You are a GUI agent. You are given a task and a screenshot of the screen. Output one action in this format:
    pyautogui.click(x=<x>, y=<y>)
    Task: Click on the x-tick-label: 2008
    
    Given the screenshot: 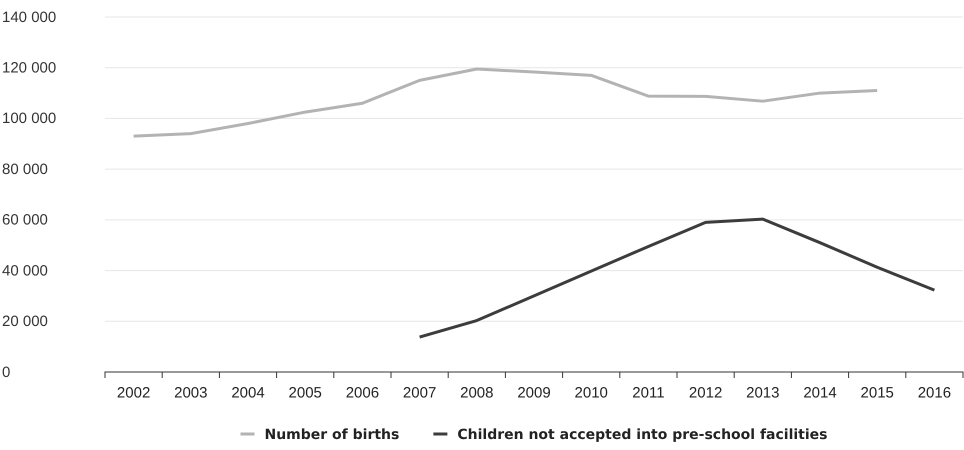 What is the action you would take?
    pyautogui.click(x=477, y=393)
    